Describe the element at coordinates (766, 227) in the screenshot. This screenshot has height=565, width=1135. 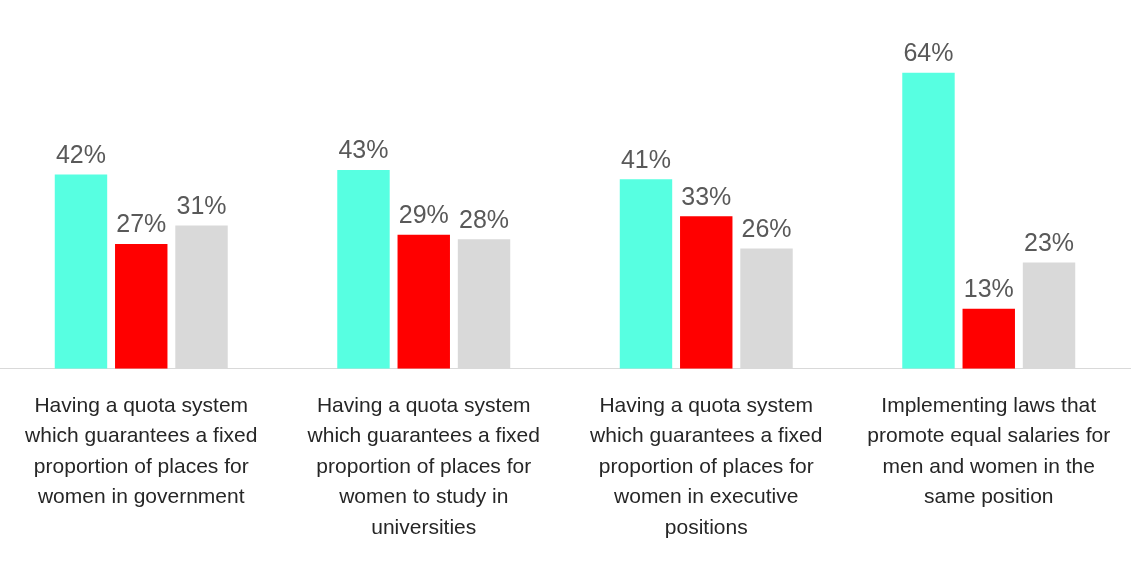
I see `data-label: 26%` at that location.